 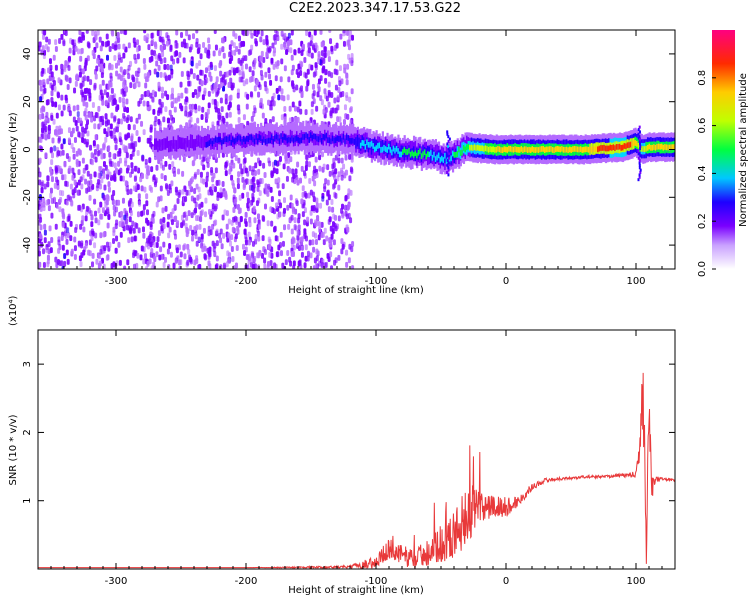 What do you see at coordinates (702, 78) in the screenshot?
I see `colorbar-tick-label: 0.8` at bounding box center [702, 78].